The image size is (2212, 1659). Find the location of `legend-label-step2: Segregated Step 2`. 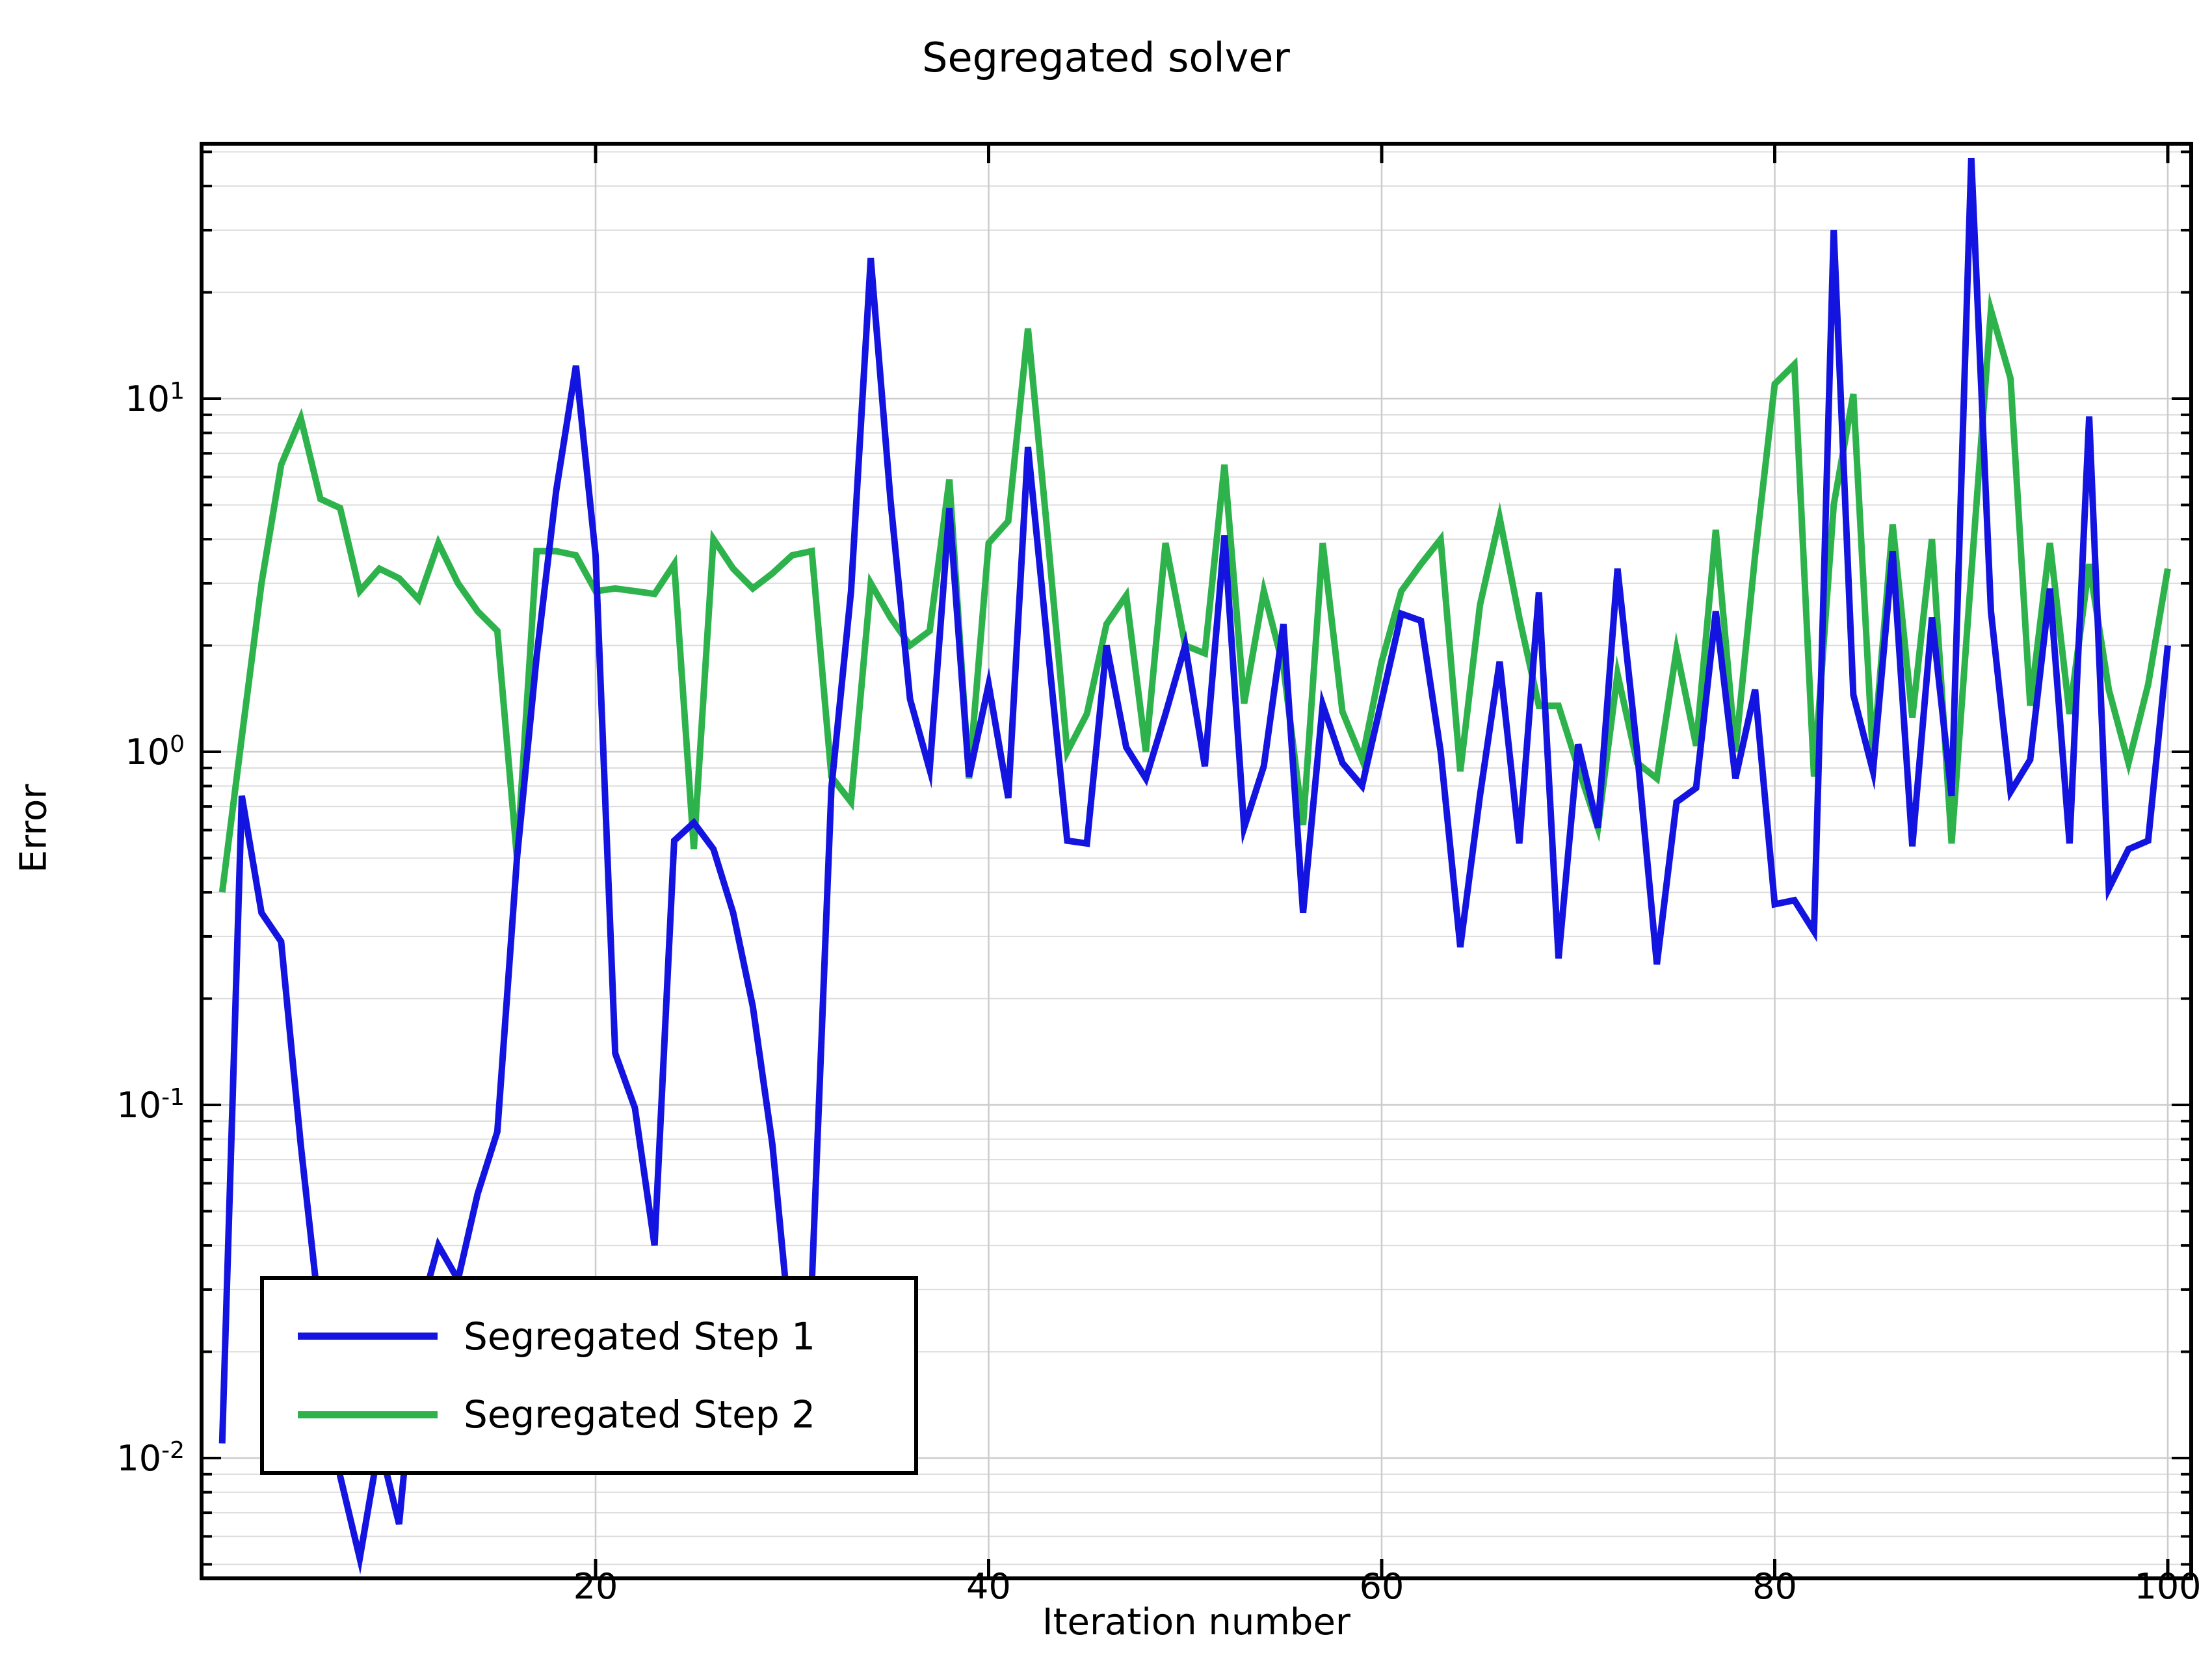

legend-label-step2: Segregated Step 2 is located at coordinates (640, 1414).